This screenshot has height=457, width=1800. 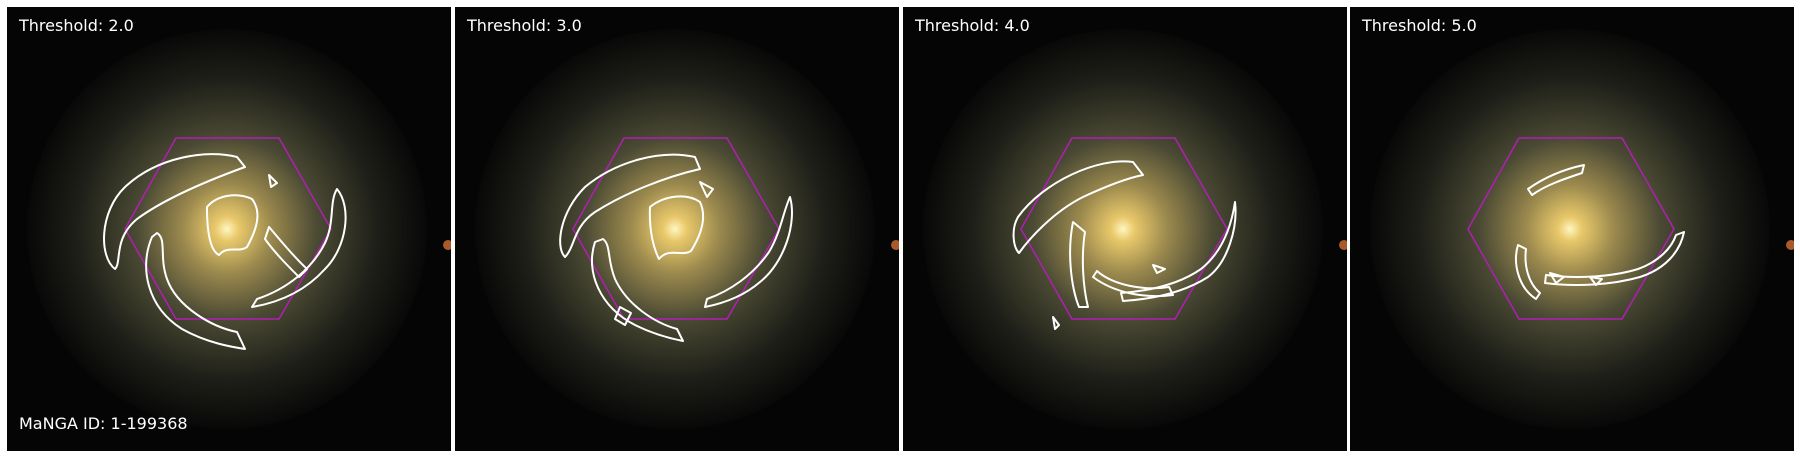 I want to click on threshold-label: Threshold: 2.0, so click(x=76, y=25).